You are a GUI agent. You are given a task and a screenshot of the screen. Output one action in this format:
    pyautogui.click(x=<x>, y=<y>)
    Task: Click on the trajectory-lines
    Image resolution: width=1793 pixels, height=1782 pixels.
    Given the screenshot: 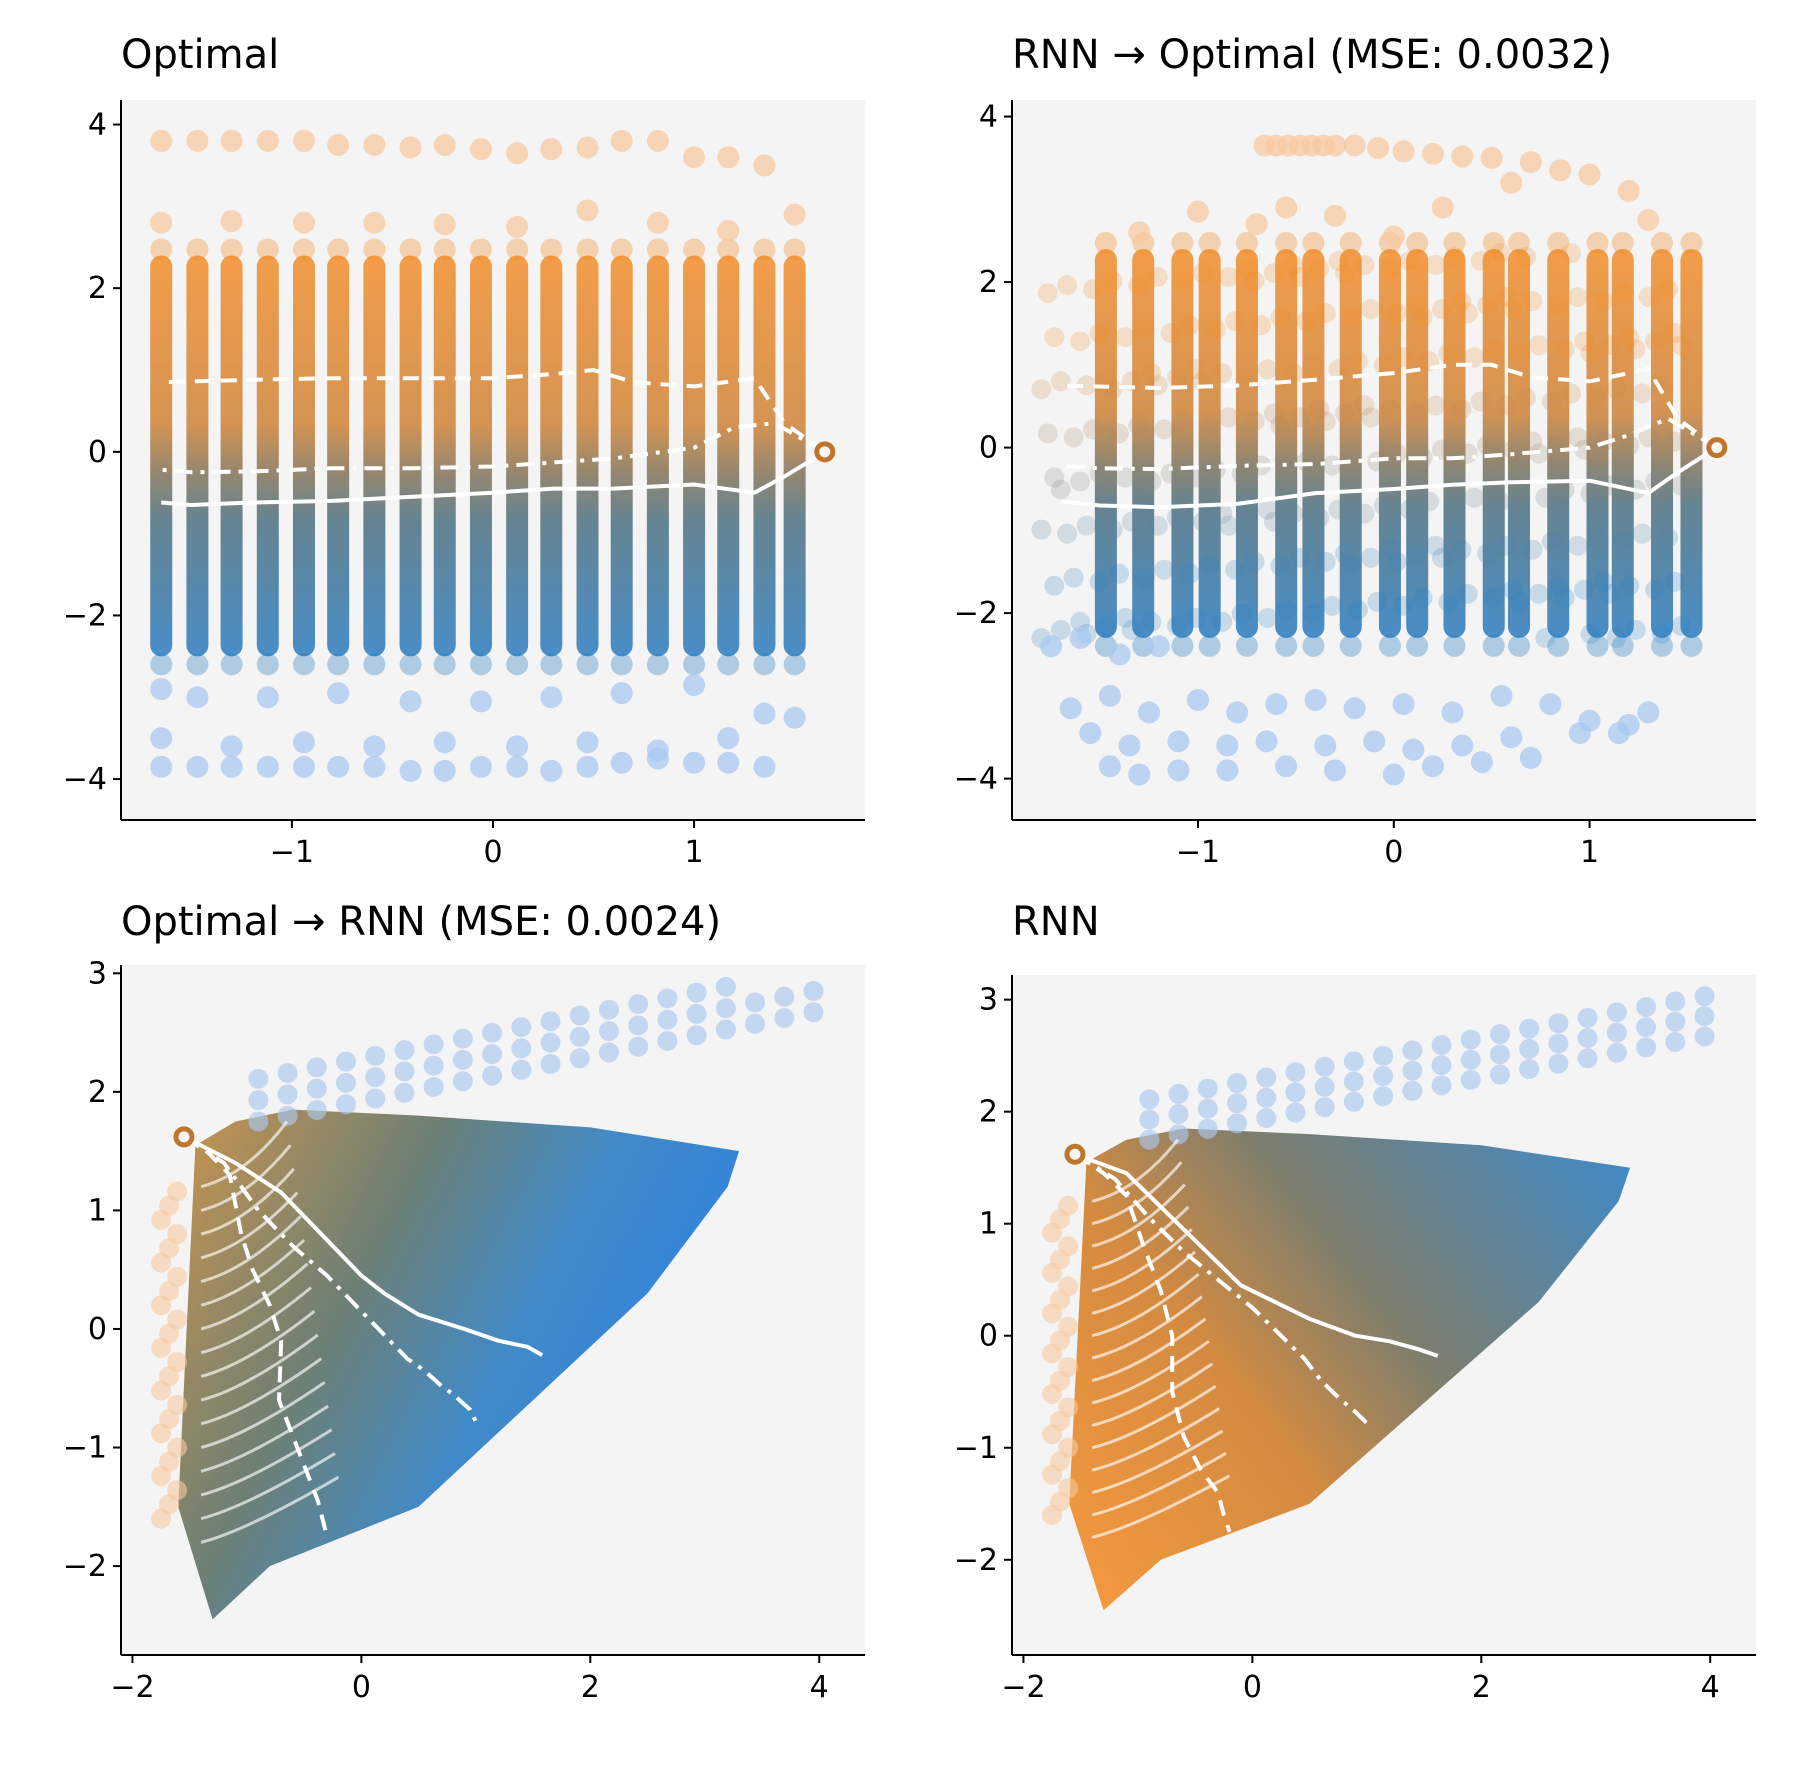 What is the action you would take?
    pyautogui.click(x=1394, y=436)
    